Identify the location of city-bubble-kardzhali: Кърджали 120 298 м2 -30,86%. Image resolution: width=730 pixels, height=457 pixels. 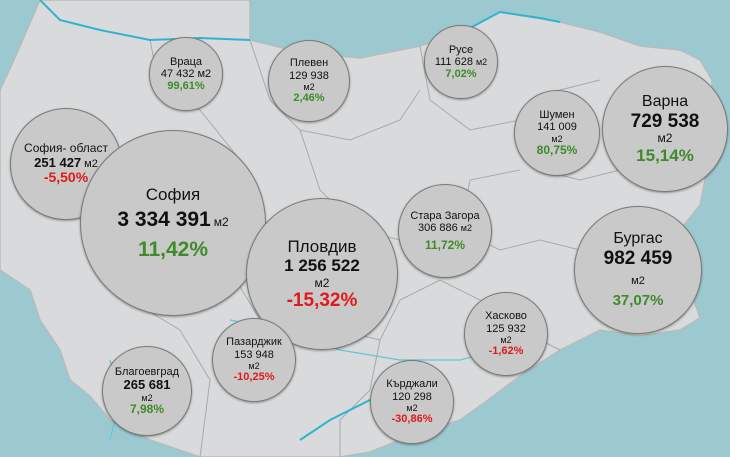
(412, 402).